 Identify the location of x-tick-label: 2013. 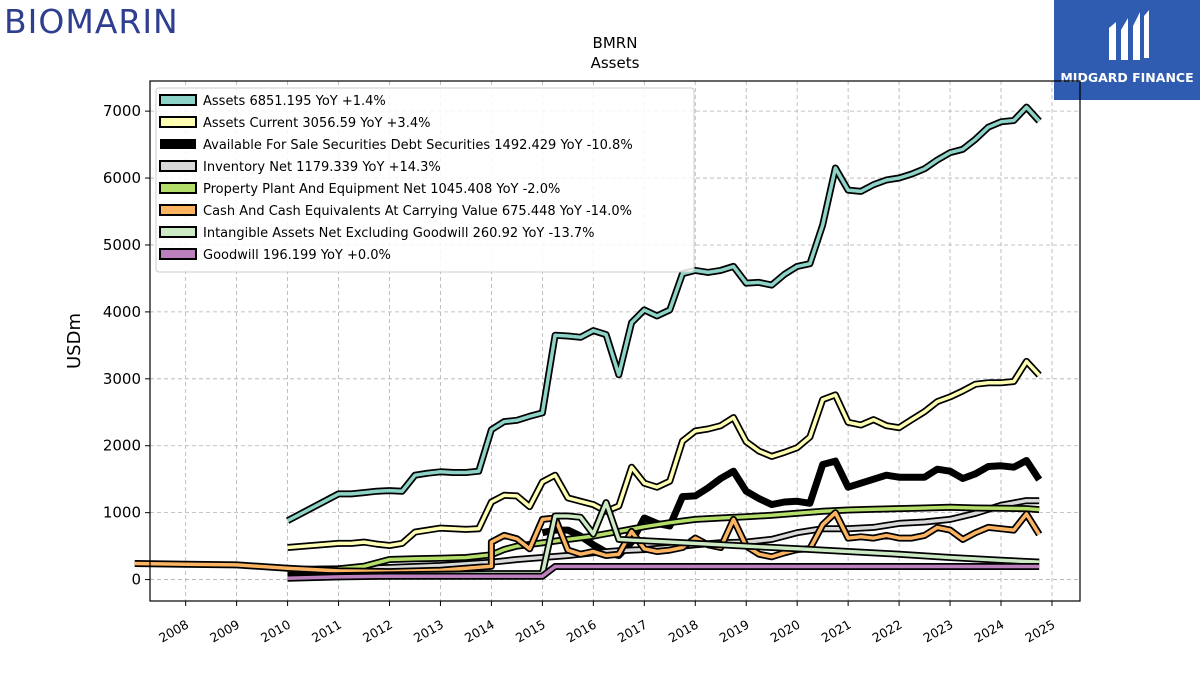
(428, 631).